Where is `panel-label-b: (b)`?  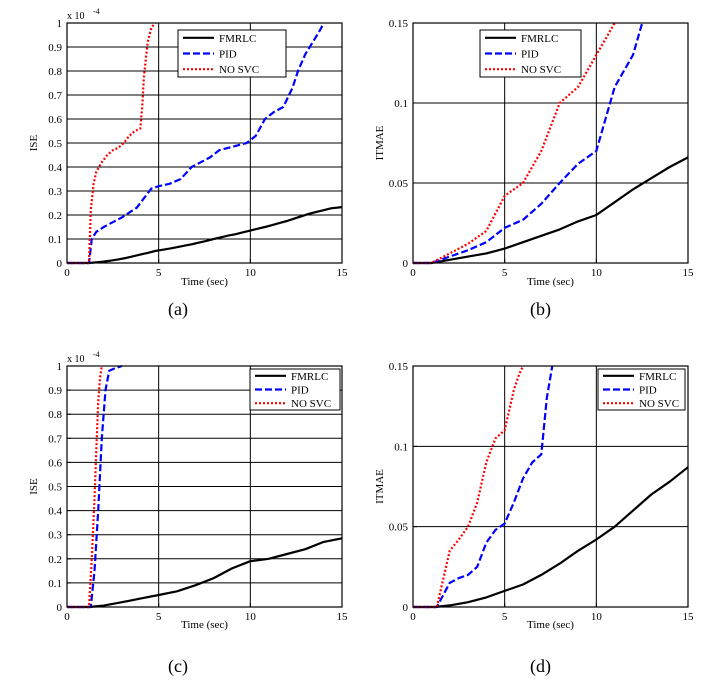 panel-label-b: (b) is located at coordinates (540, 309).